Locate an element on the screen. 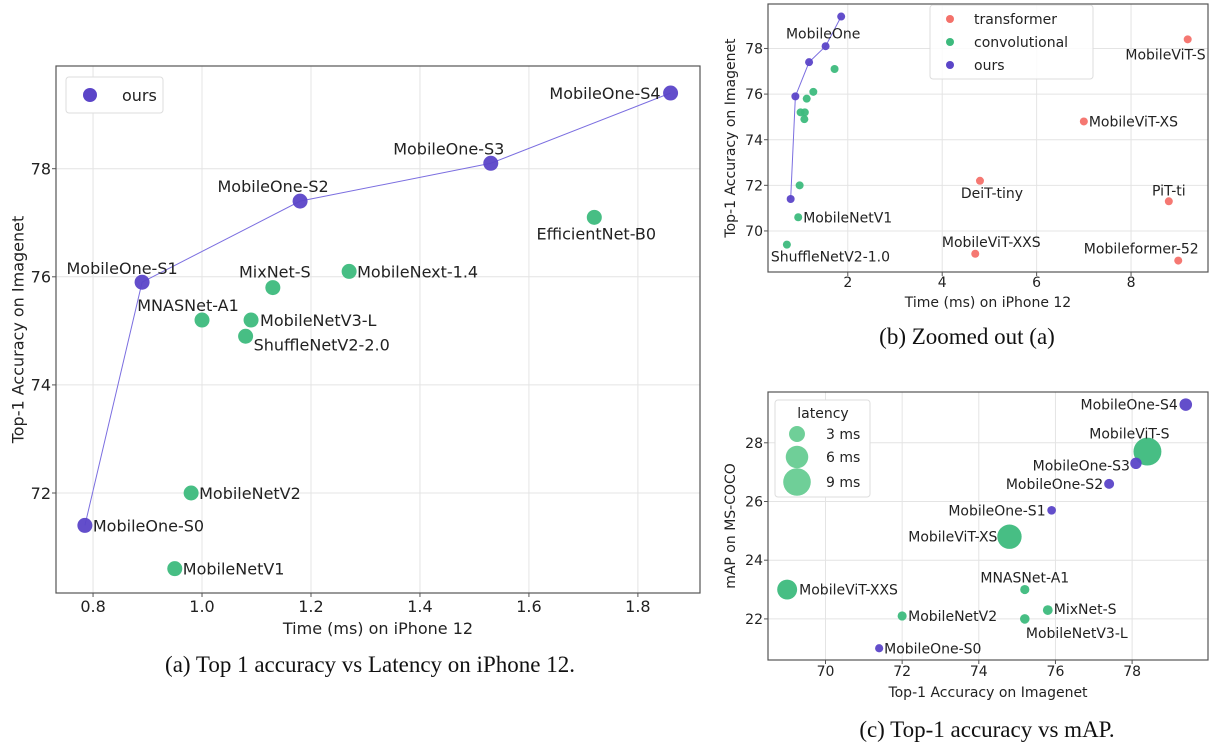 The height and width of the screenshot is (747, 1211). caption-b: (b) Zoomed out (a) is located at coordinates (967, 336).